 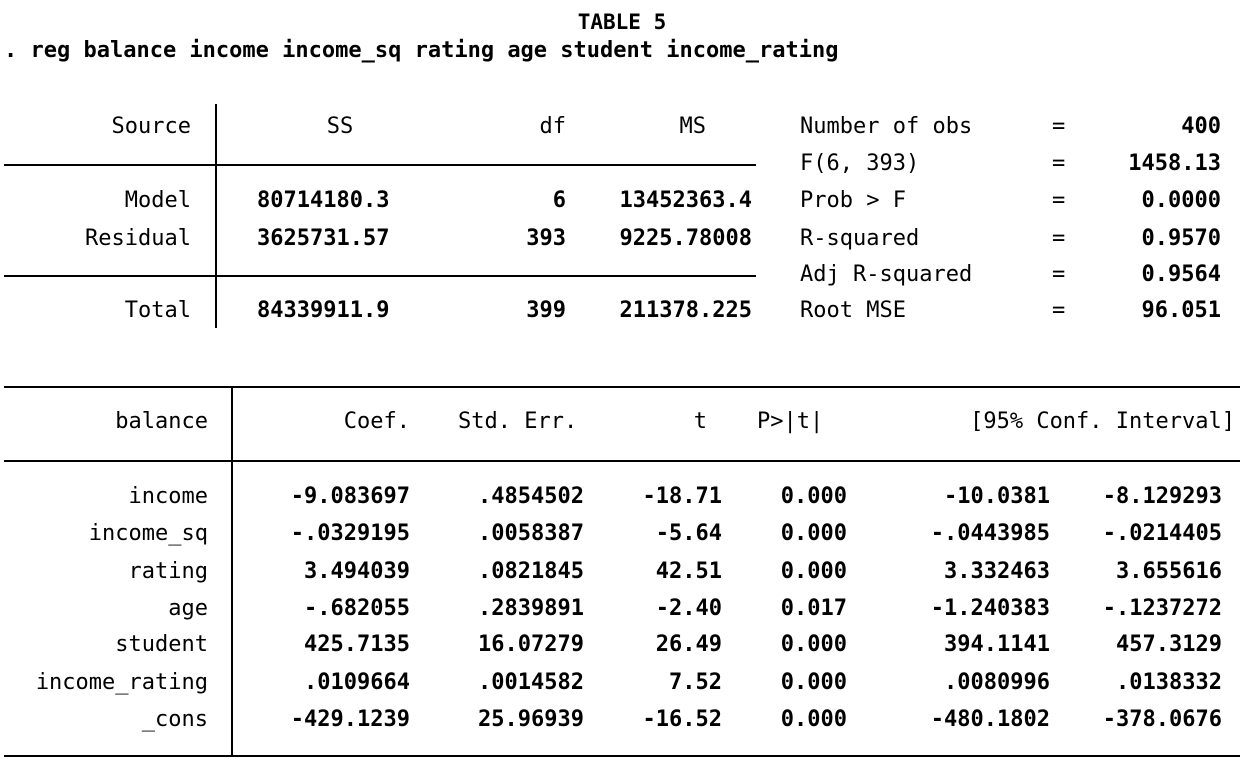 I want to click on coef-header-se: Std. Err., so click(x=518, y=421).